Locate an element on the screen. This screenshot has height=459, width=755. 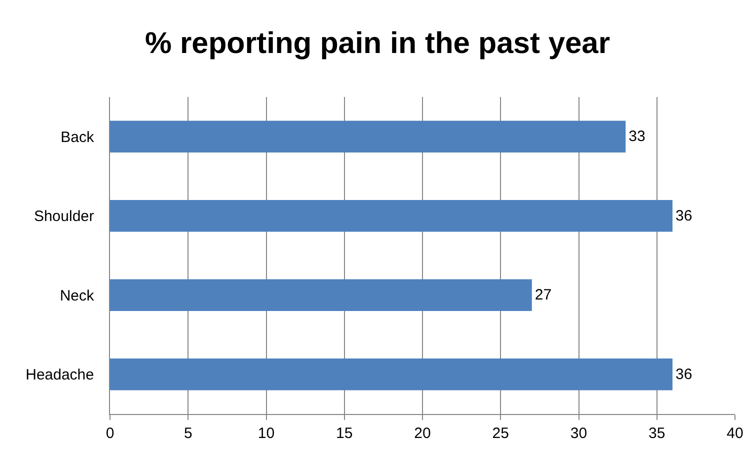
data-label: 33 is located at coordinates (637, 137).